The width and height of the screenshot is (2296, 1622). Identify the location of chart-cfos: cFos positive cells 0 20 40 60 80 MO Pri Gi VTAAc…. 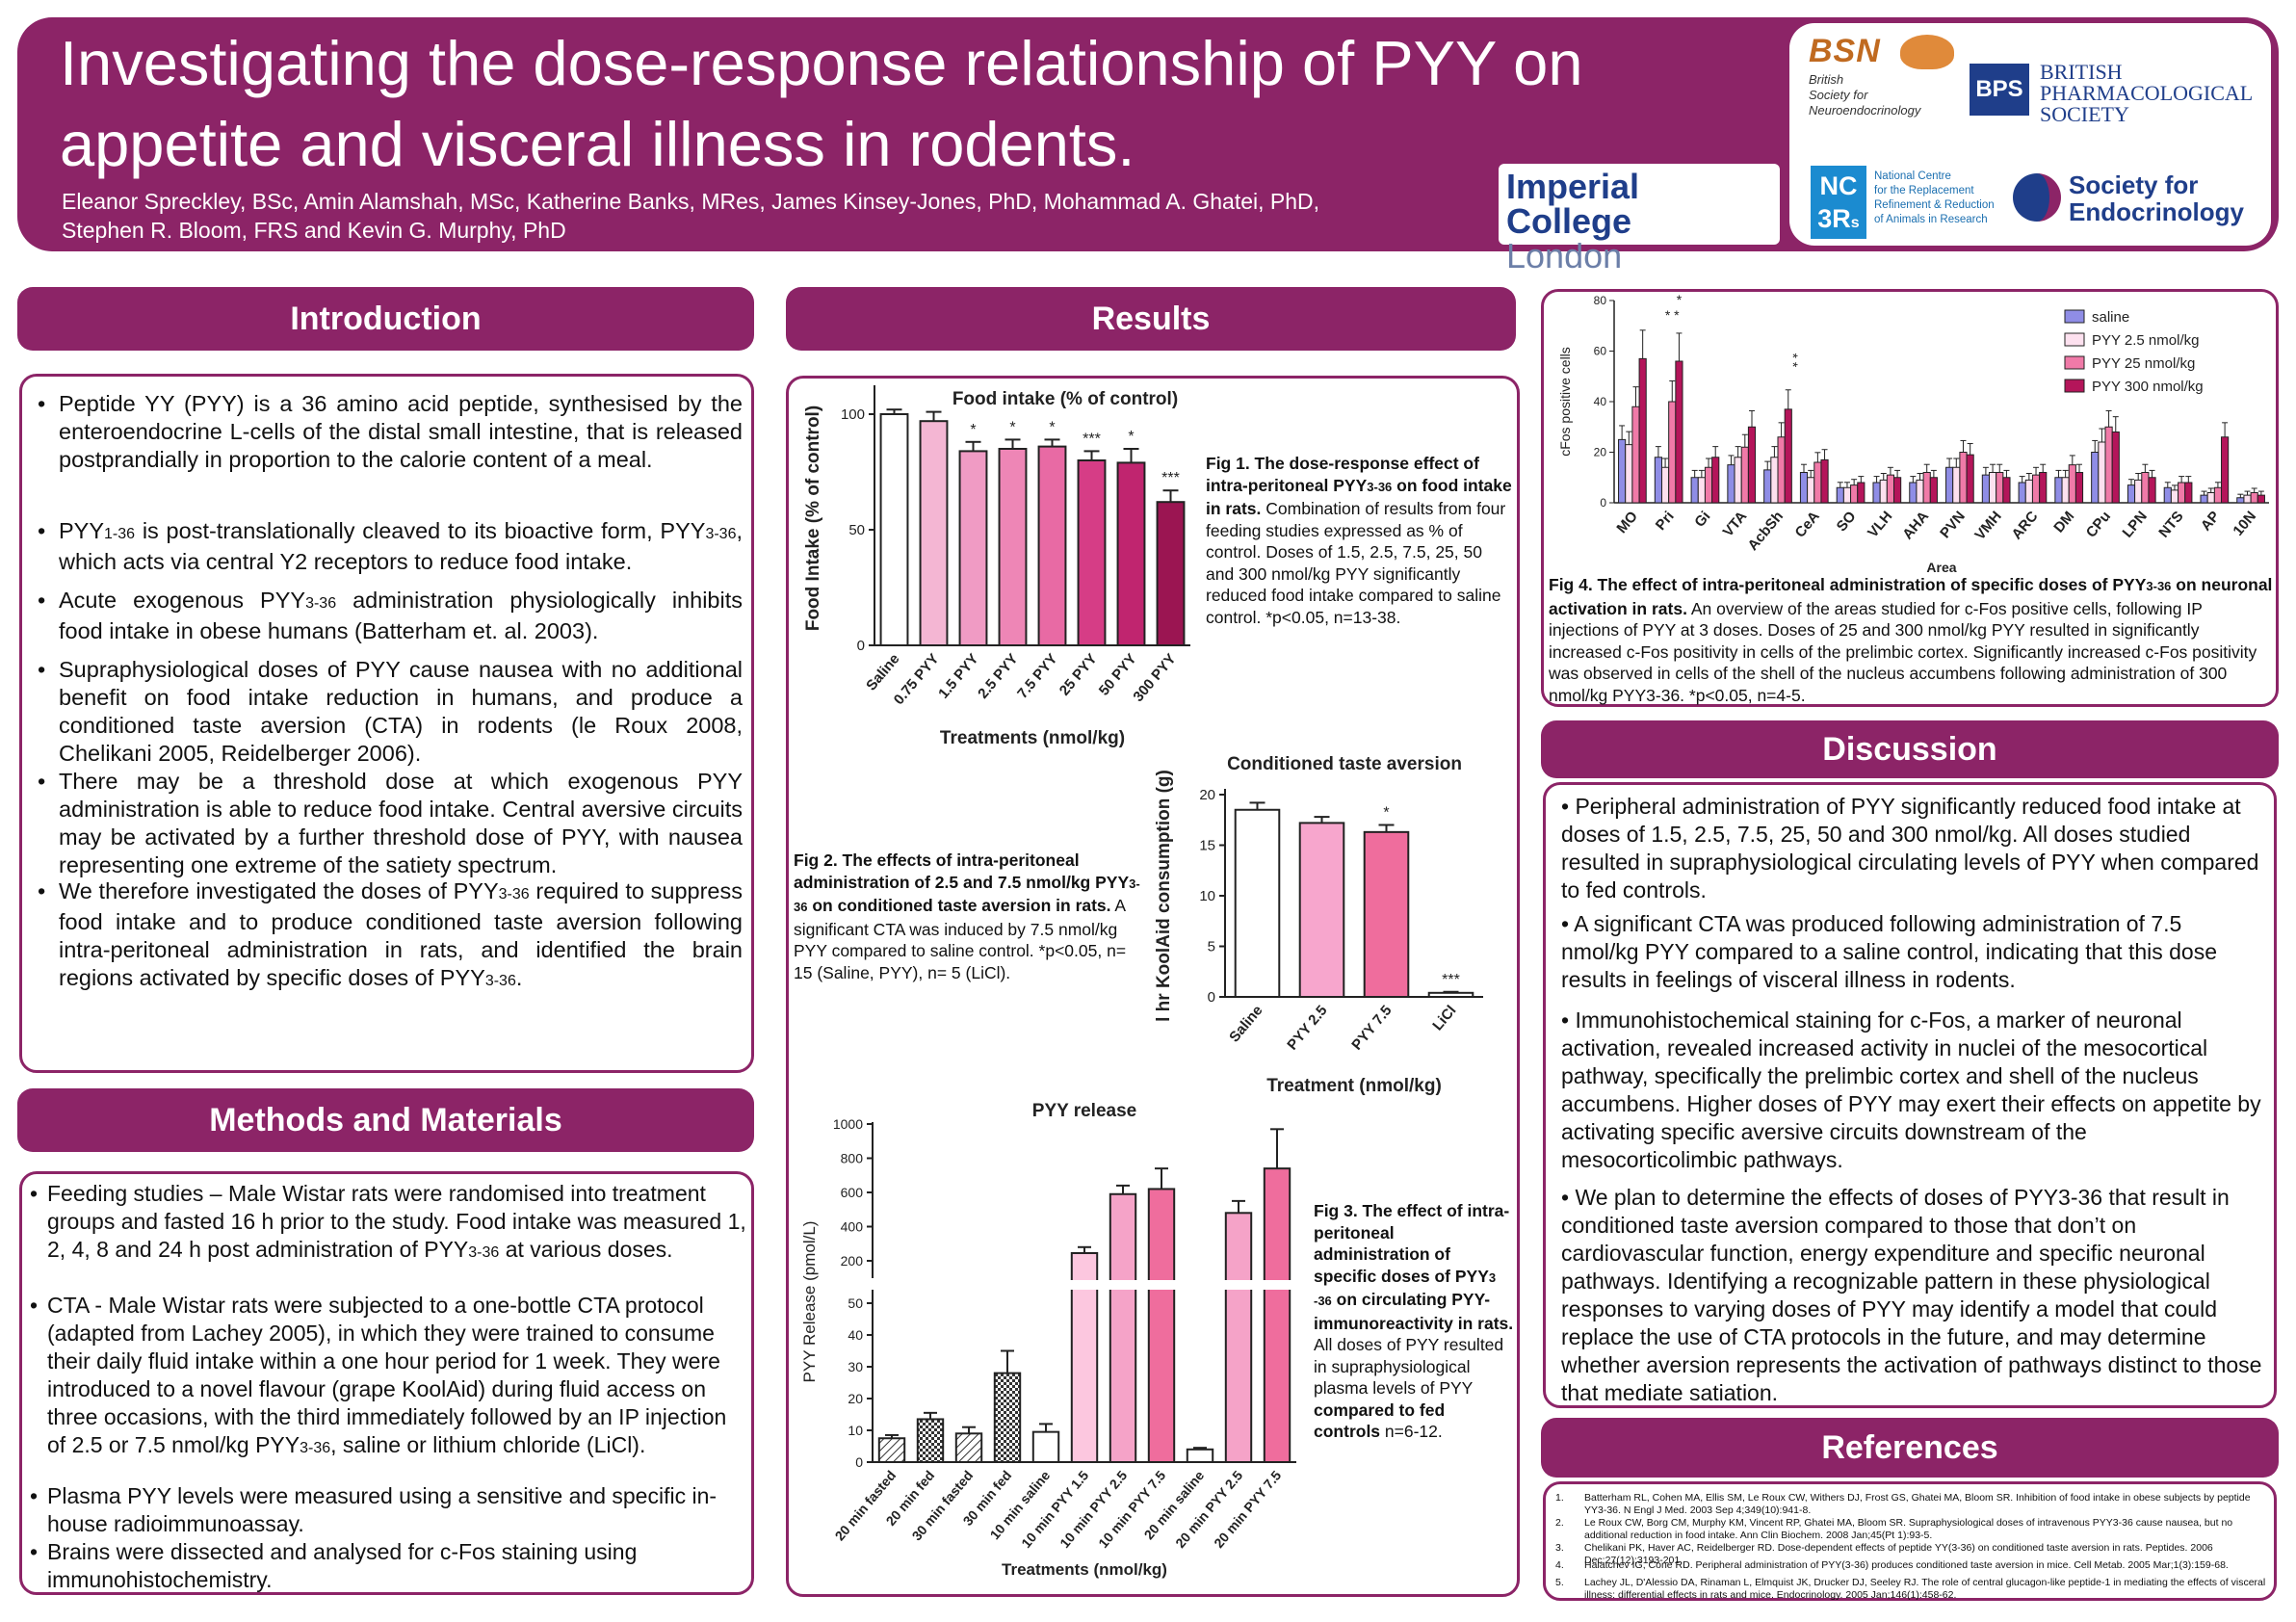
(1913, 433).